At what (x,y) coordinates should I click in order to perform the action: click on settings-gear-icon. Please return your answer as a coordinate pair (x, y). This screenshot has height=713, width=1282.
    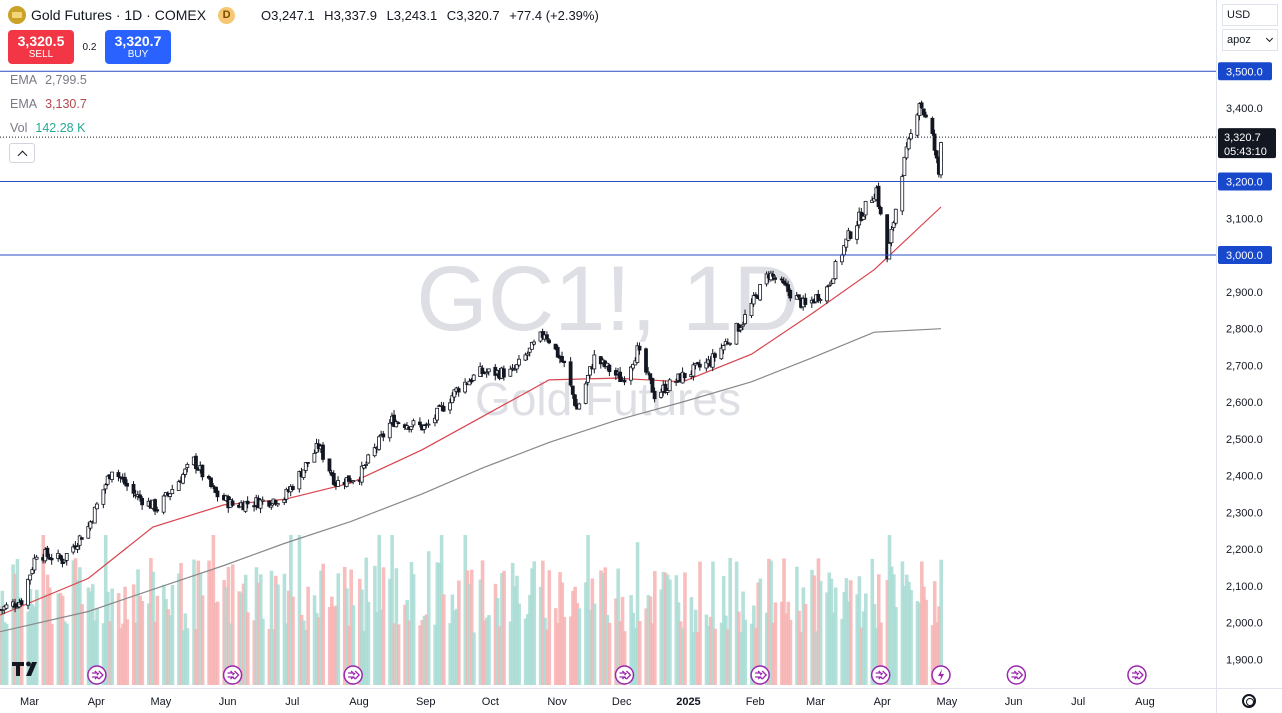
    Looking at the image, I should click on (1249, 701).